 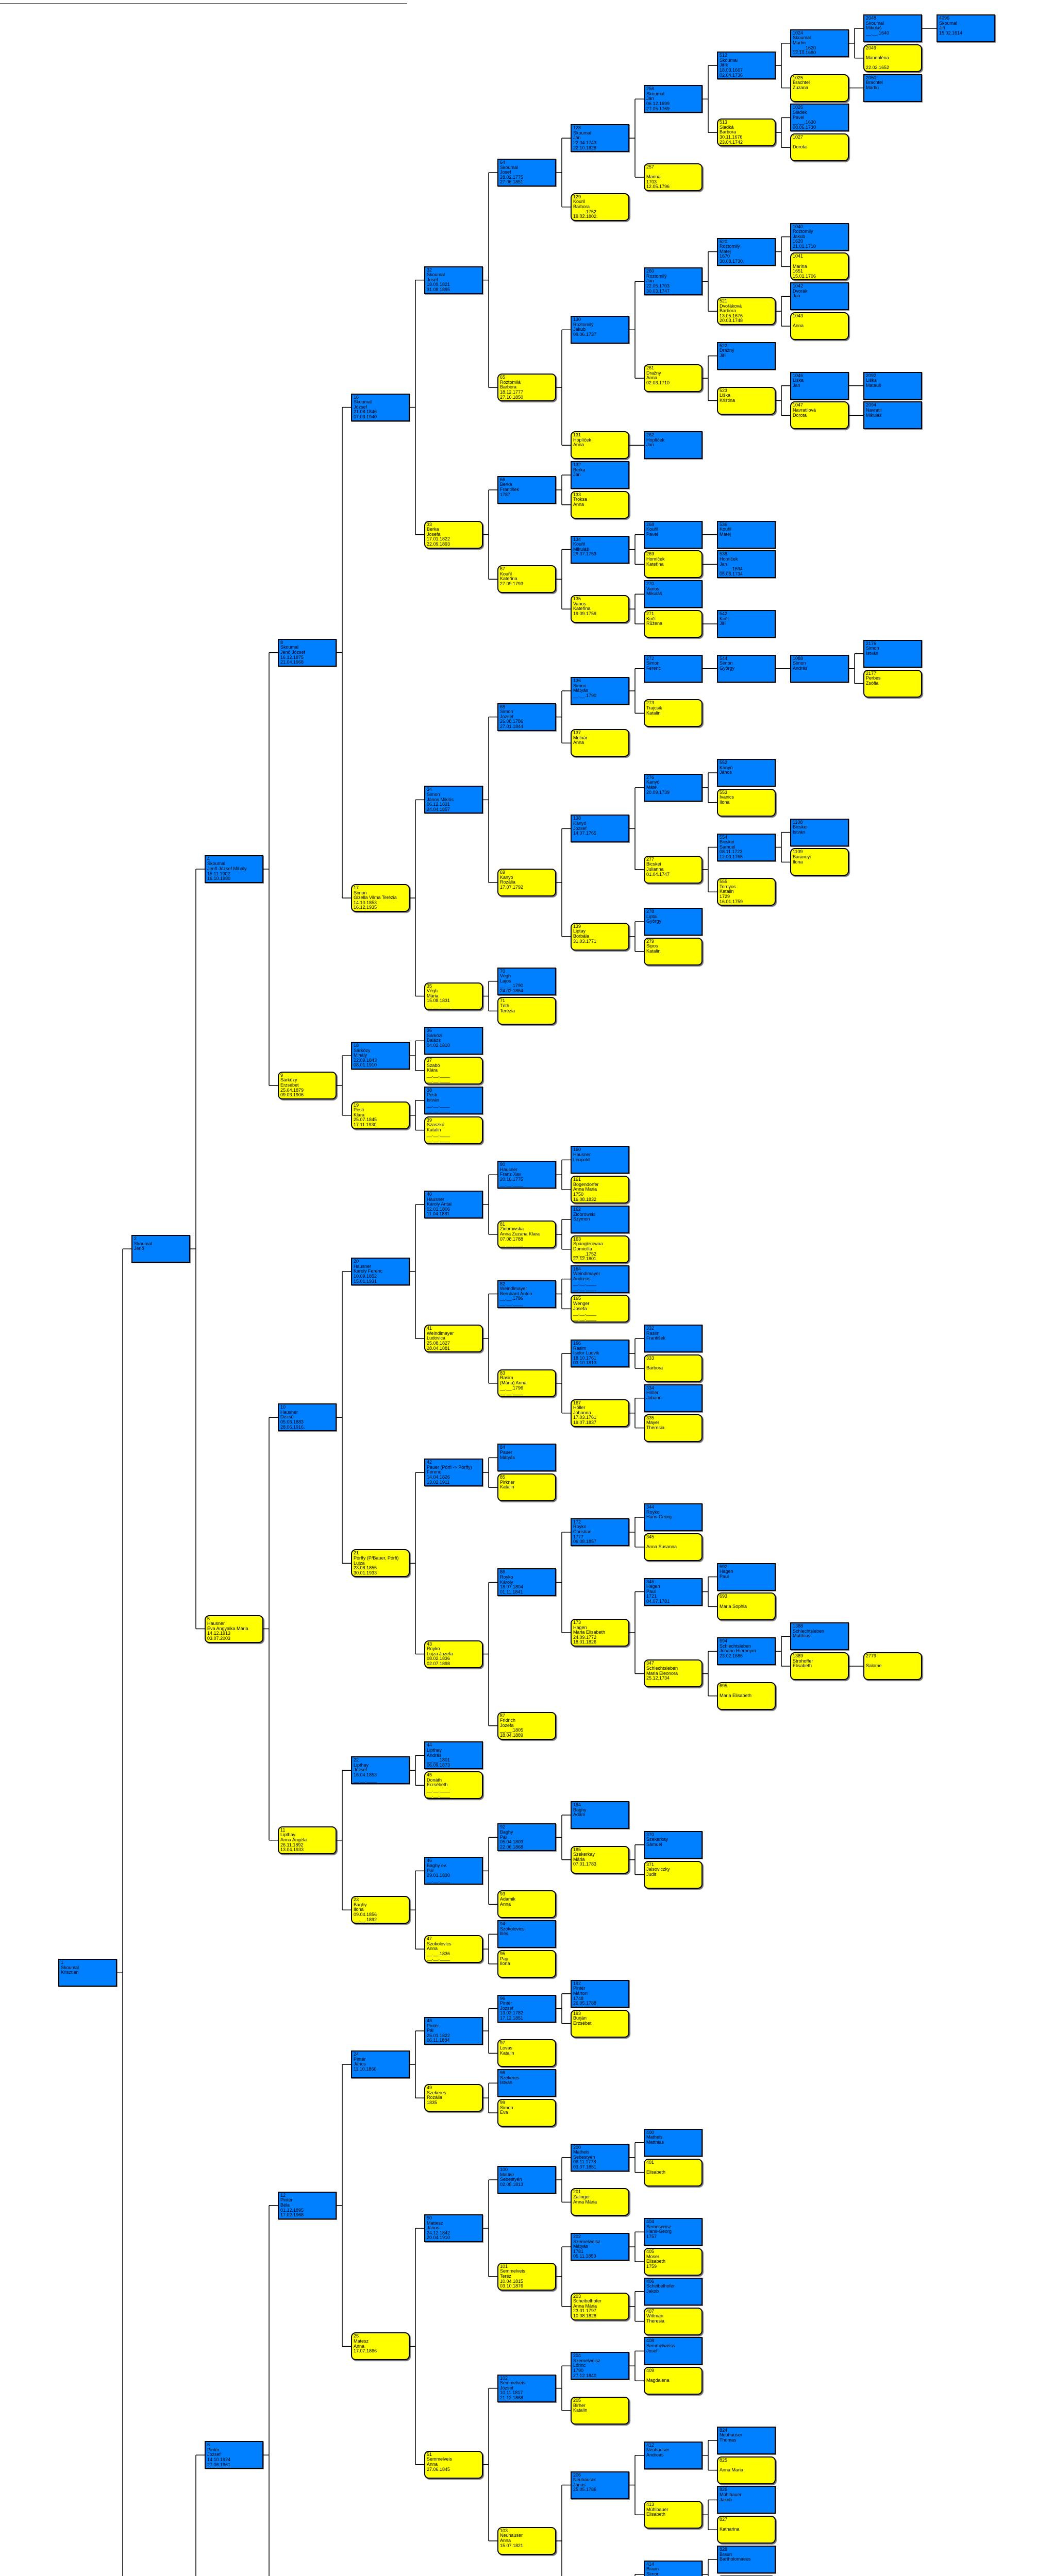 What do you see at coordinates (673, 1592) in the screenshot?
I see `person-box-346: 346 Hagen Paul 1721 04.07.1781` at bounding box center [673, 1592].